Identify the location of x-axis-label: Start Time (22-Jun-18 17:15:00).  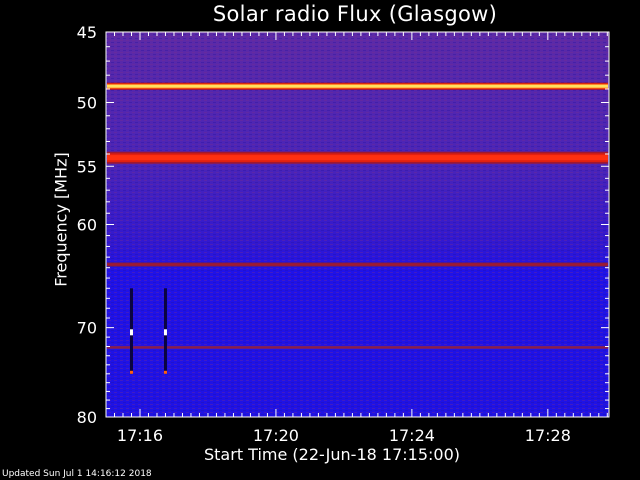
(332, 454).